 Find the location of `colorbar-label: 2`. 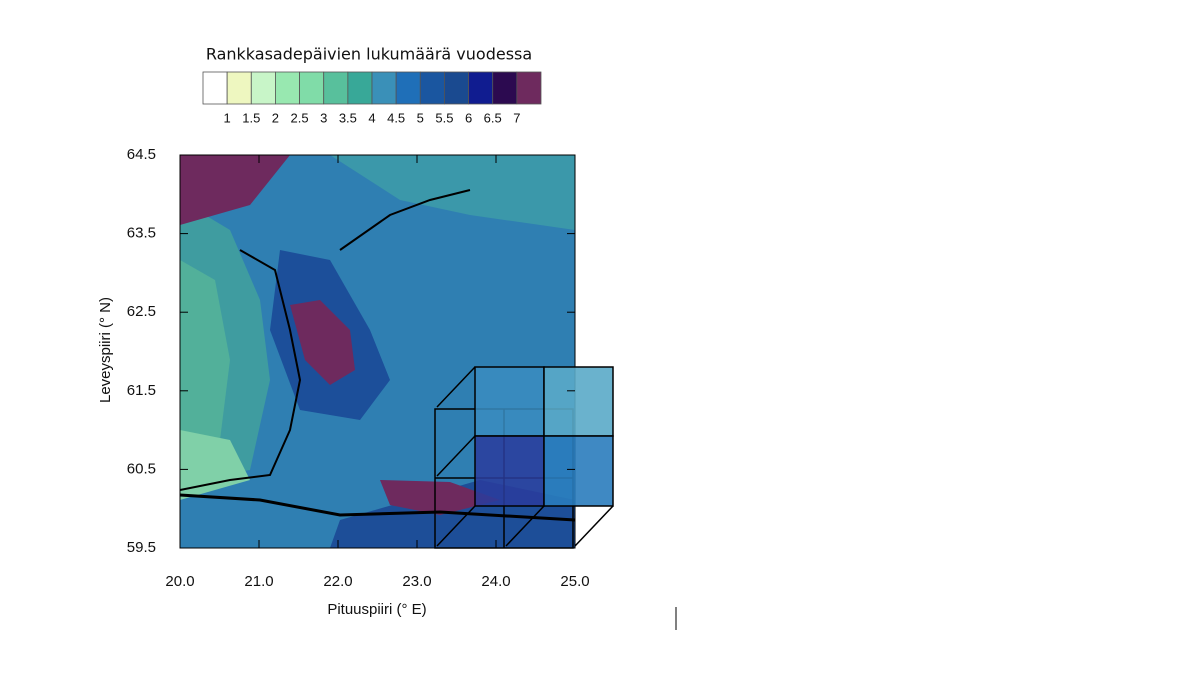

colorbar-label: 2 is located at coordinates (275, 117).